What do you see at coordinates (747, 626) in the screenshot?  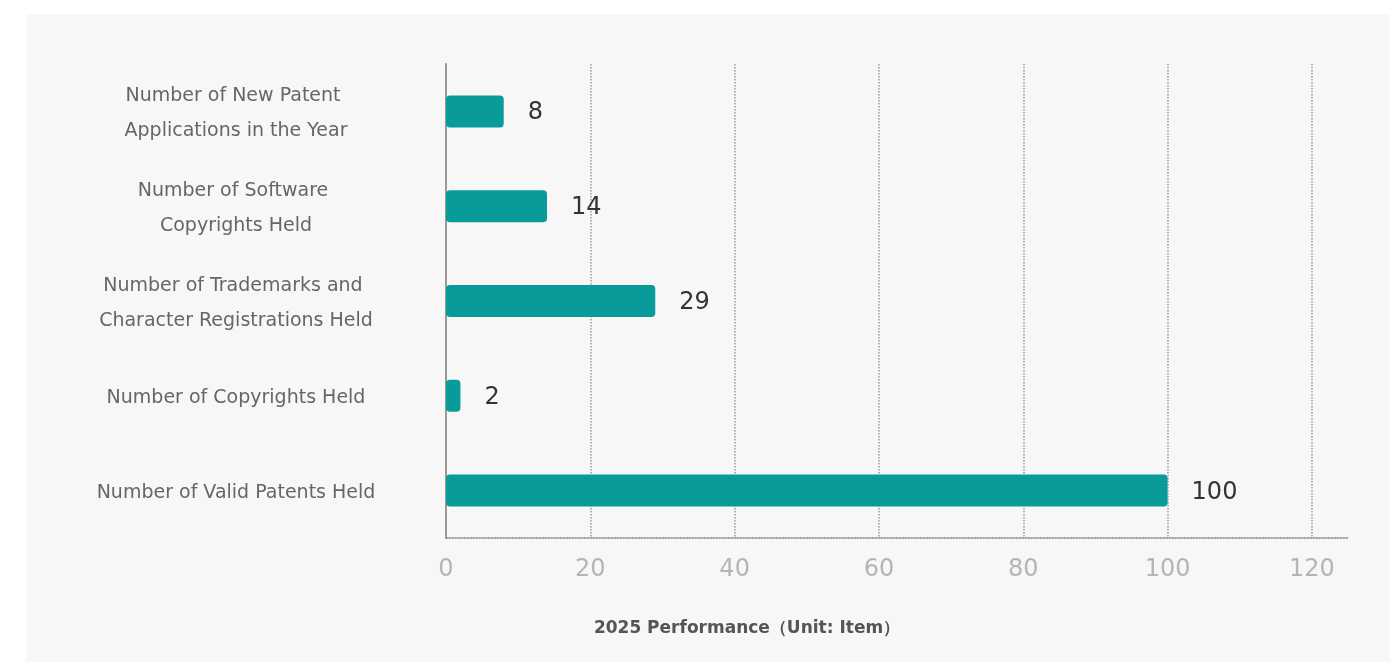 I see `x-axis-title: 2025 Performance（Unit: Item）` at bounding box center [747, 626].